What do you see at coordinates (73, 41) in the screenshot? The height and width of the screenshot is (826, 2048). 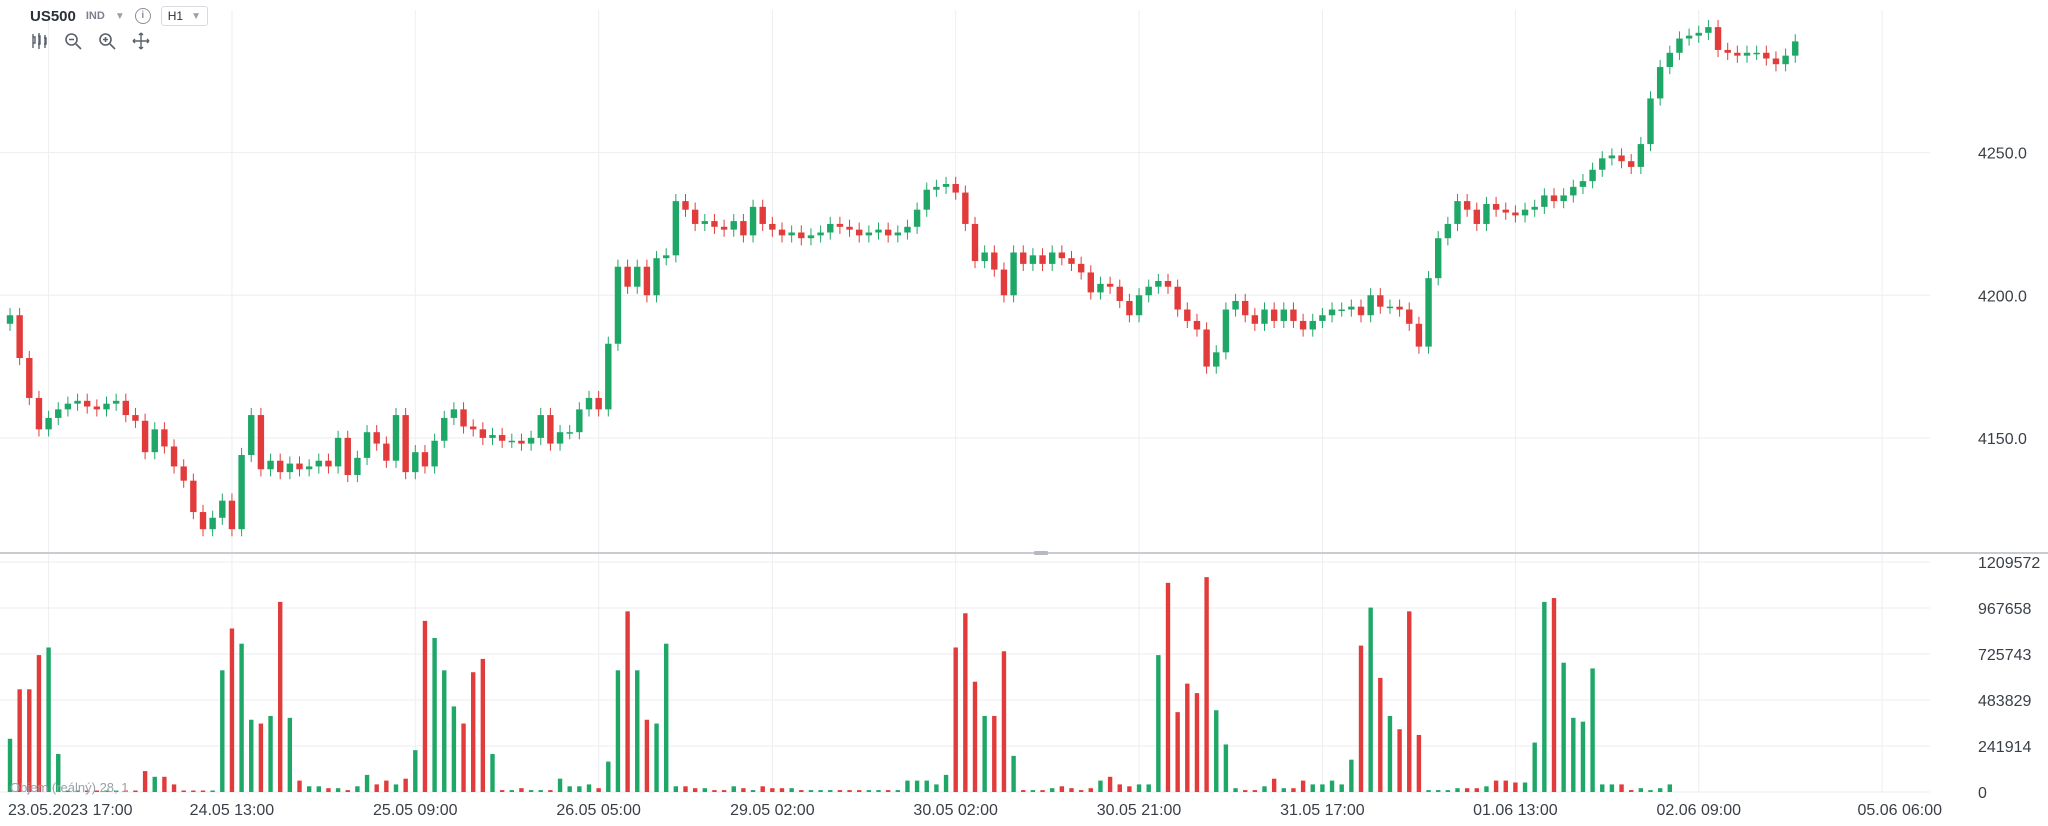 I see `zoom-out-icon` at bounding box center [73, 41].